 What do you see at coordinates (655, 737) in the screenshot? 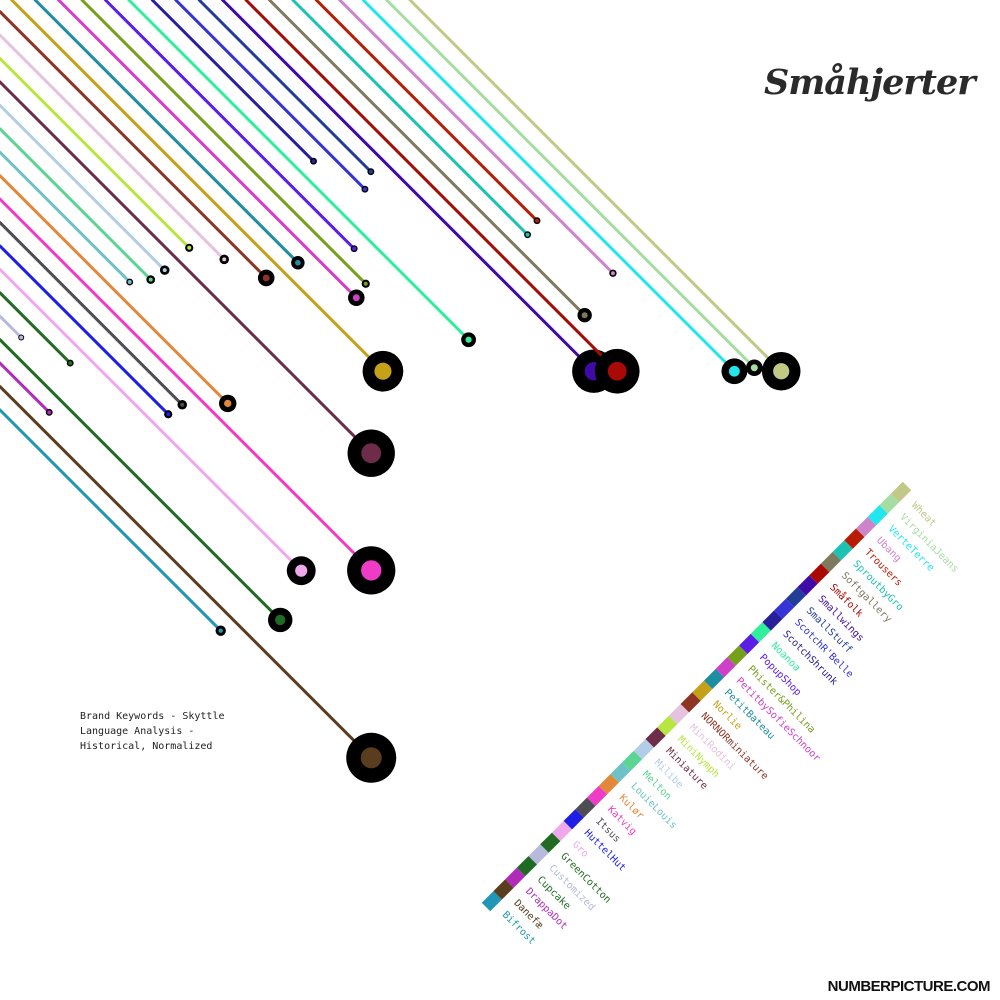
I see `legend-swatch-miniature` at bounding box center [655, 737].